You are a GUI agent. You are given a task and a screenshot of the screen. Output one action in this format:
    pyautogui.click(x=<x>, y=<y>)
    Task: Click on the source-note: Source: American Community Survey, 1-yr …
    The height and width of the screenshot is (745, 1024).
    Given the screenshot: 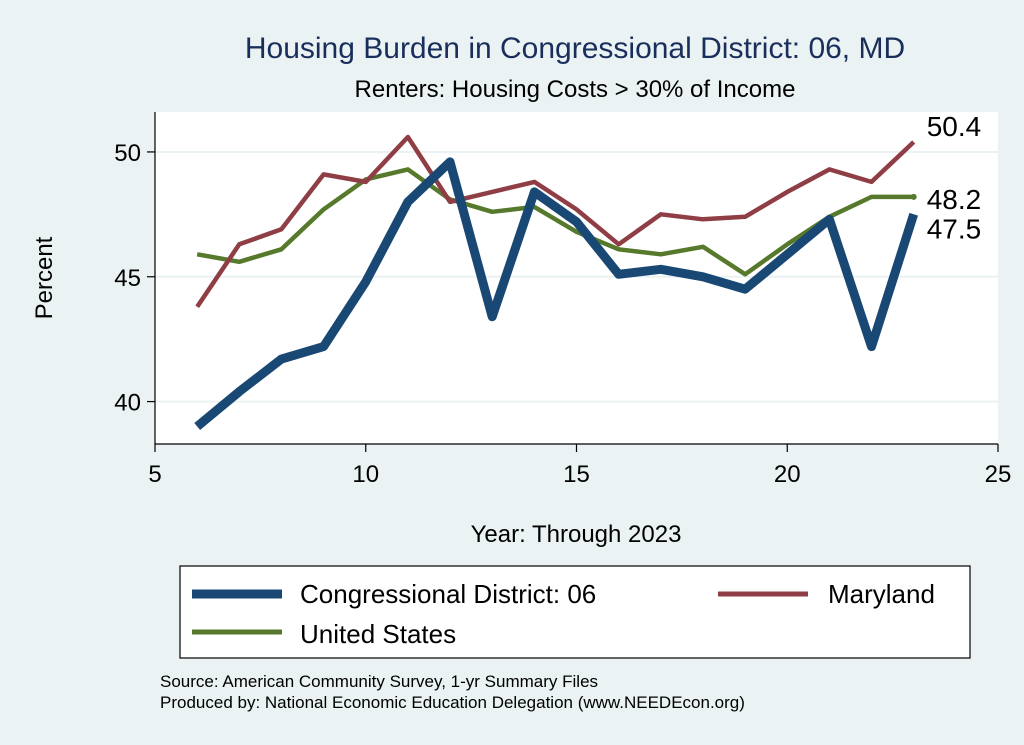 What is the action you would take?
    pyautogui.click(x=379, y=681)
    